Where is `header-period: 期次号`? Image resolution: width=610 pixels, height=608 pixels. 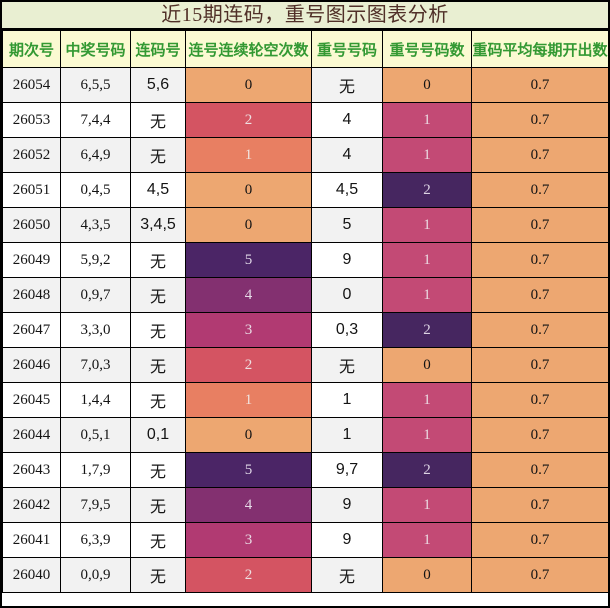 header-period: 期次号 is located at coordinates (31, 49).